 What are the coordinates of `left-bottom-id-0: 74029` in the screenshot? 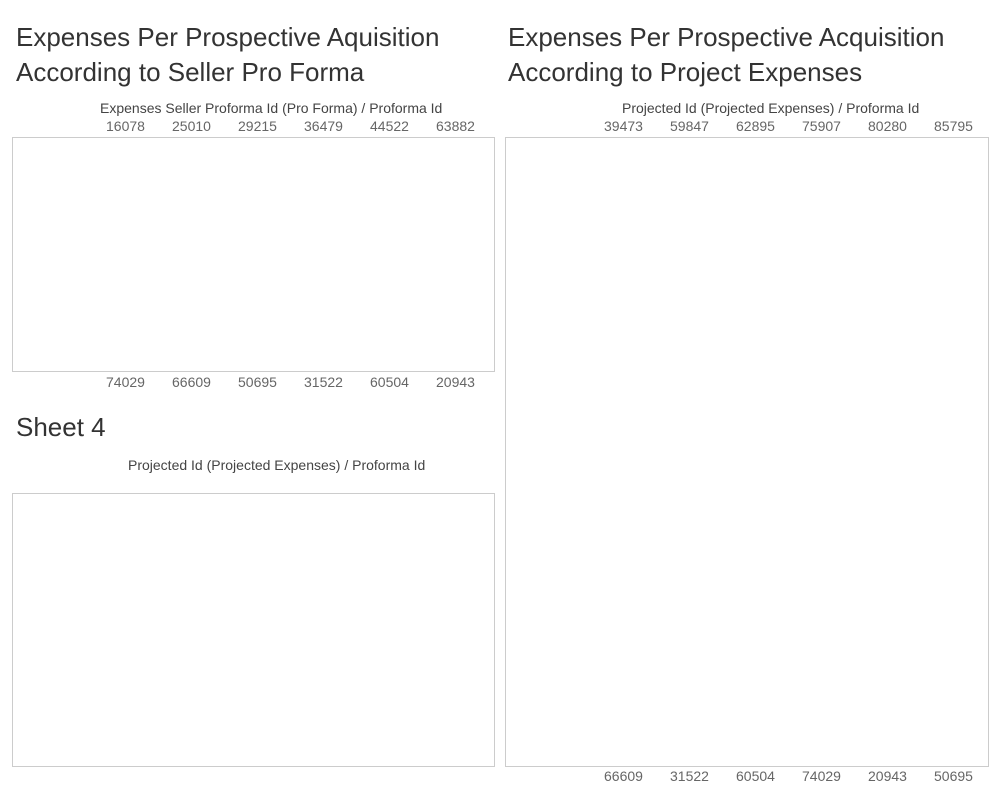 It's located at (125, 382).